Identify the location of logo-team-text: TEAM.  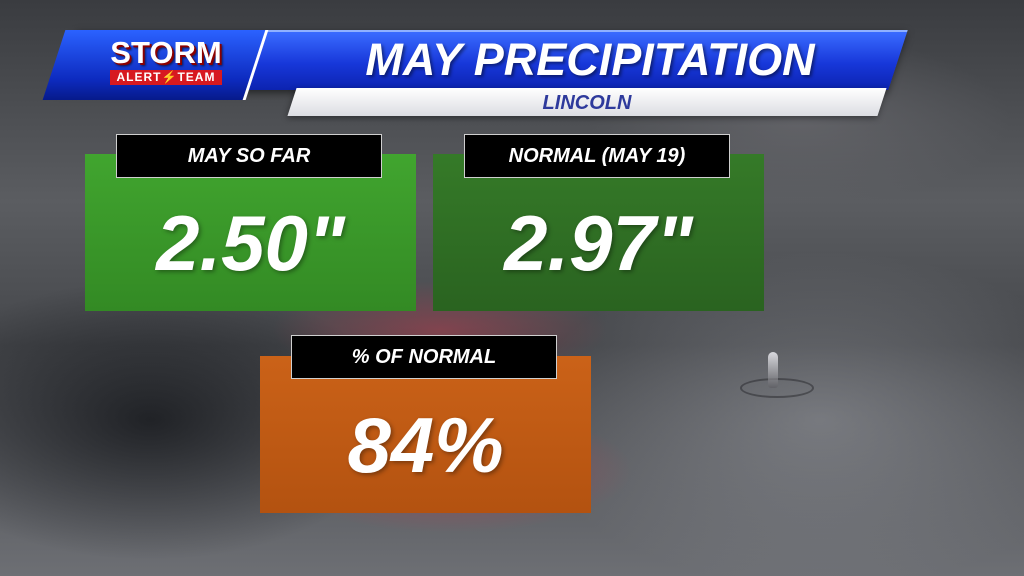
(196, 77).